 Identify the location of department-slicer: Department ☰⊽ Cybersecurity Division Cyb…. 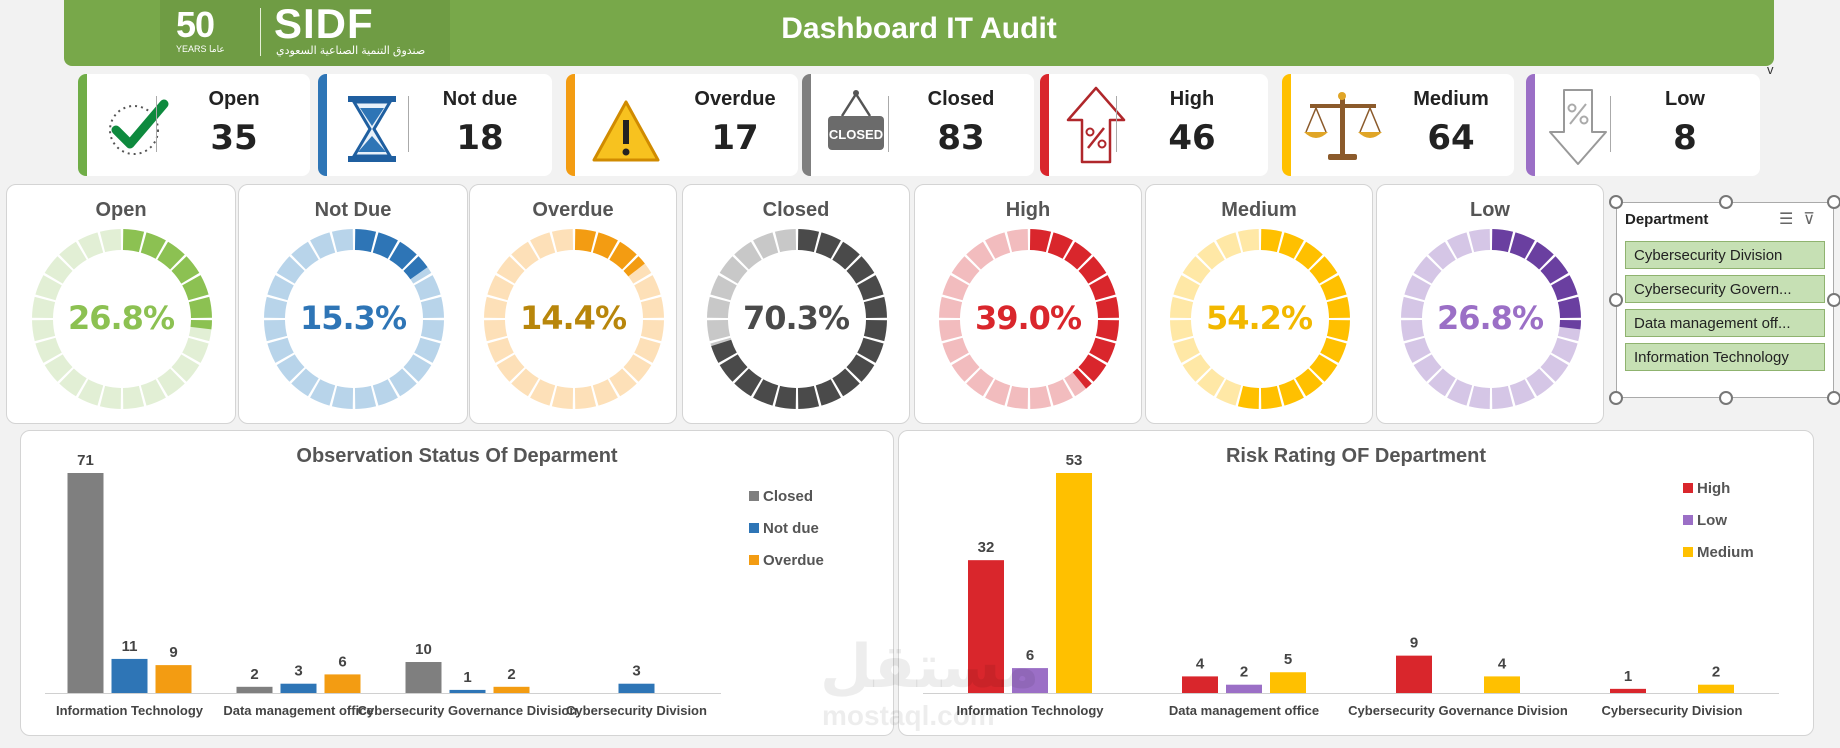
(1724, 300).